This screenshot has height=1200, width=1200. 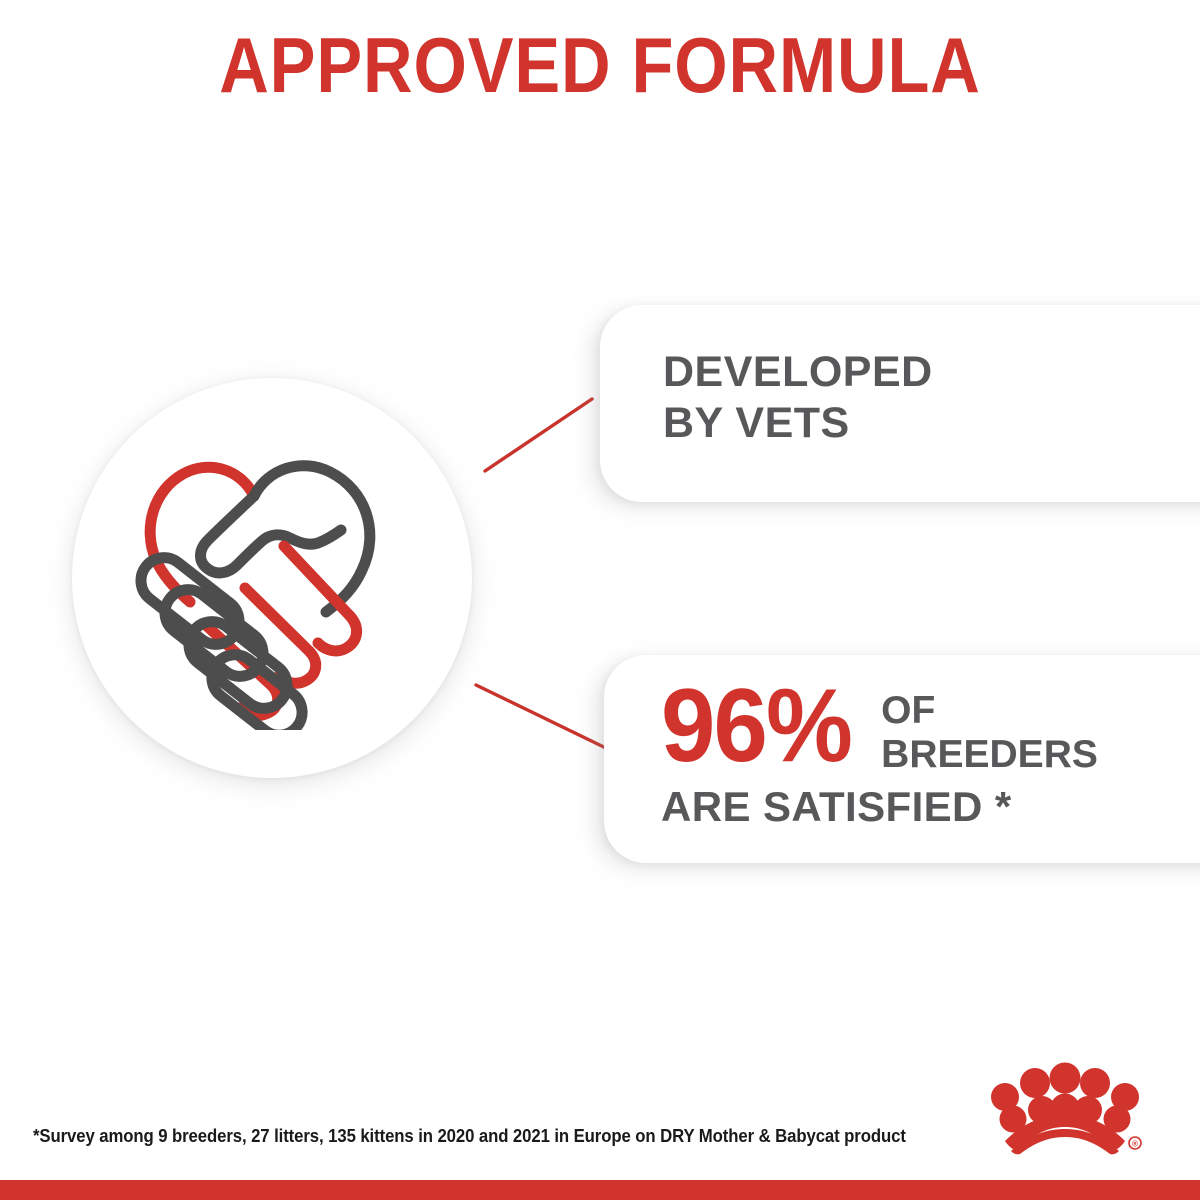 What do you see at coordinates (538, 435) in the screenshot?
I see `connector-line-vets` at bounding box center [538, 435].